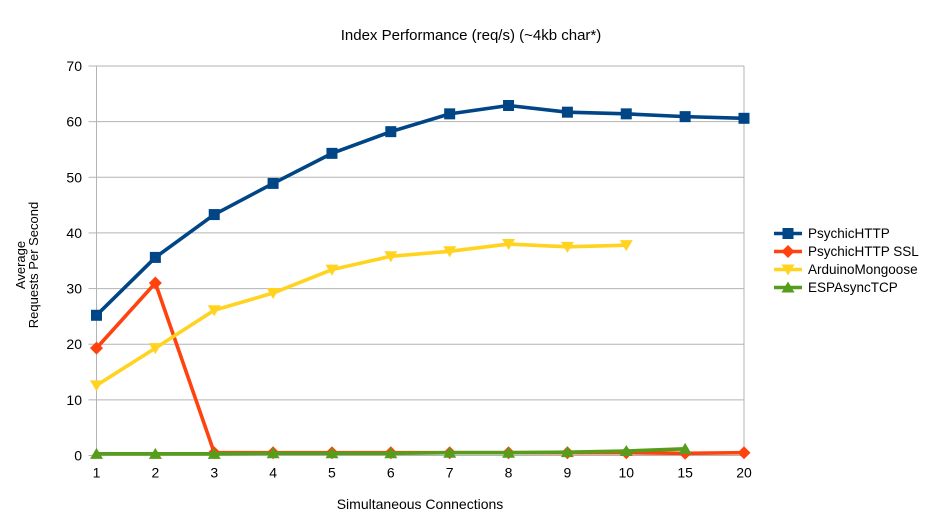  Describe the element at coordinates (155, 473) in the screenshot. I see `x-tick-label-2: 2` at that location.